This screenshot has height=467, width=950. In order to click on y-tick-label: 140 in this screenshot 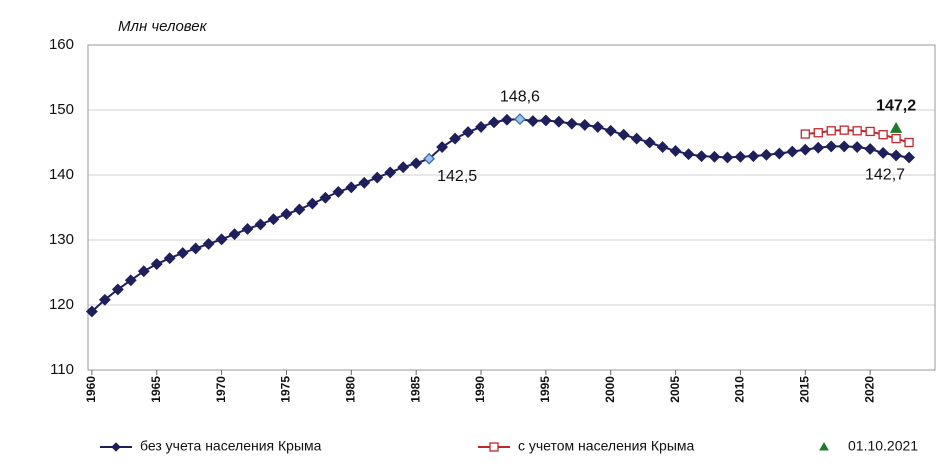, I will do `click(61, 174)`.